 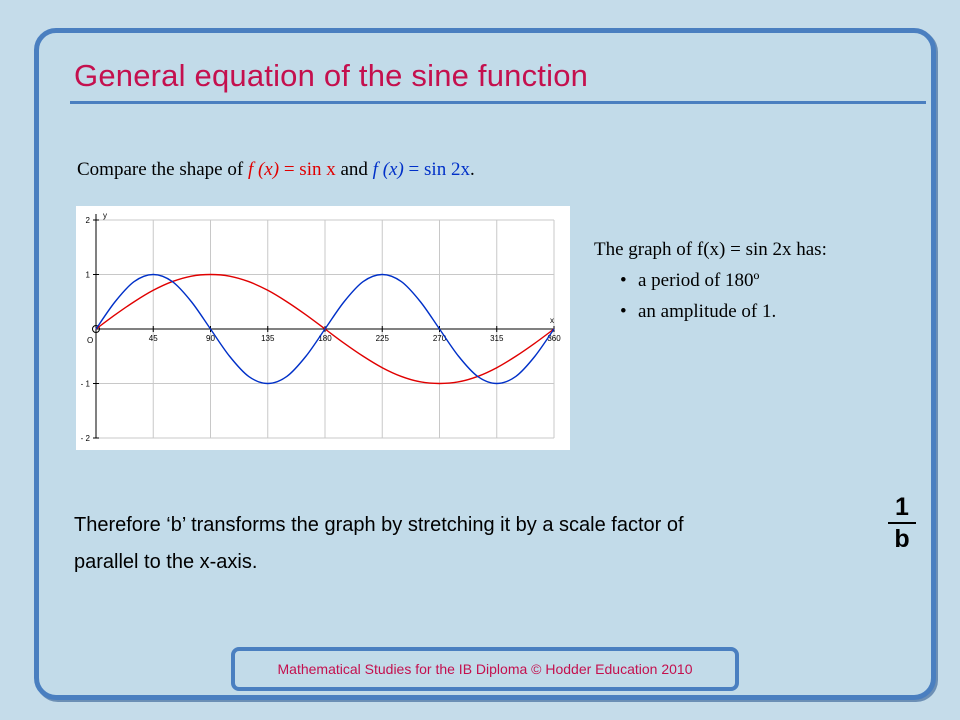 What do you see at coordinates (498, 102) in the screenshot?
I see `title-divider` at bounding box center [498, 102].